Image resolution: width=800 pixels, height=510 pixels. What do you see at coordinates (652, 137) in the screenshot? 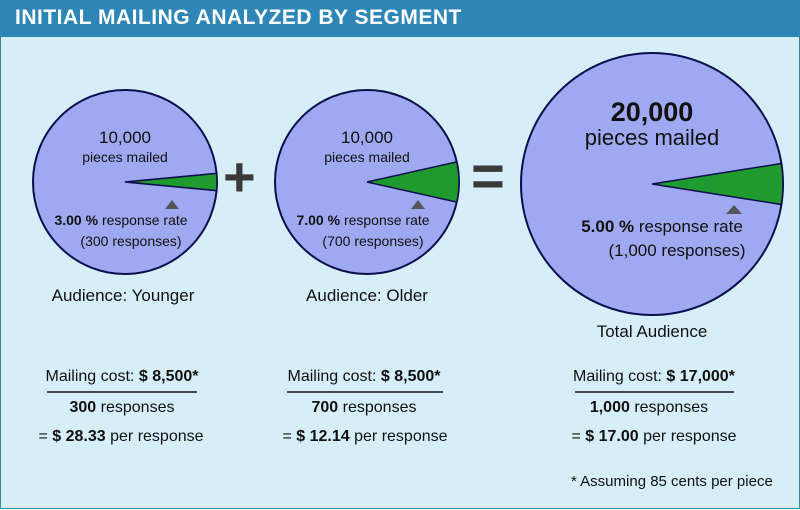
I see `total-count-label: pieces mailed` at bounding box center [652, 137].